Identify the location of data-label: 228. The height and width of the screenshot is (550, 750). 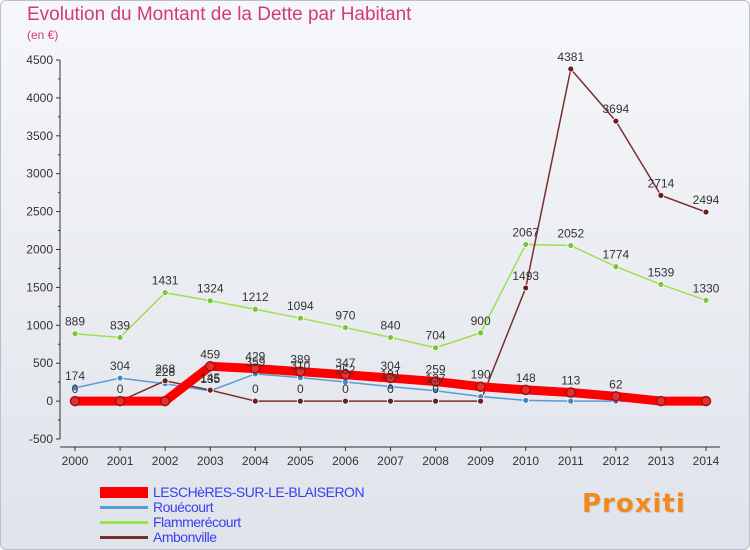
(165, 372).